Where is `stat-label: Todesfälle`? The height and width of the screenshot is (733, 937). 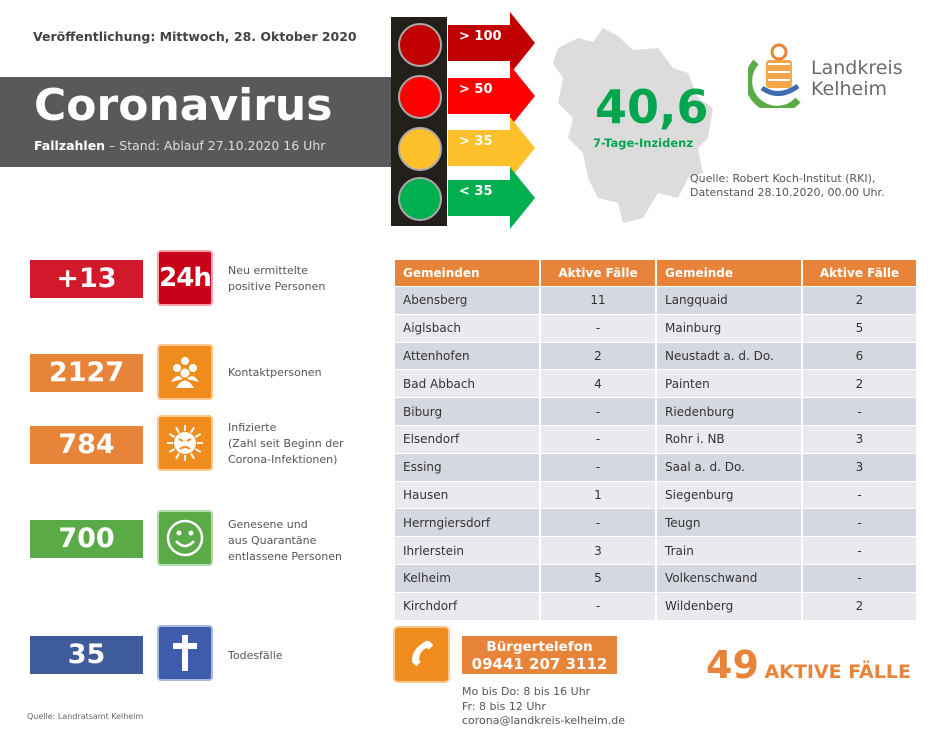
stat-label: Todesfälle is located at coordinates (255, 656).